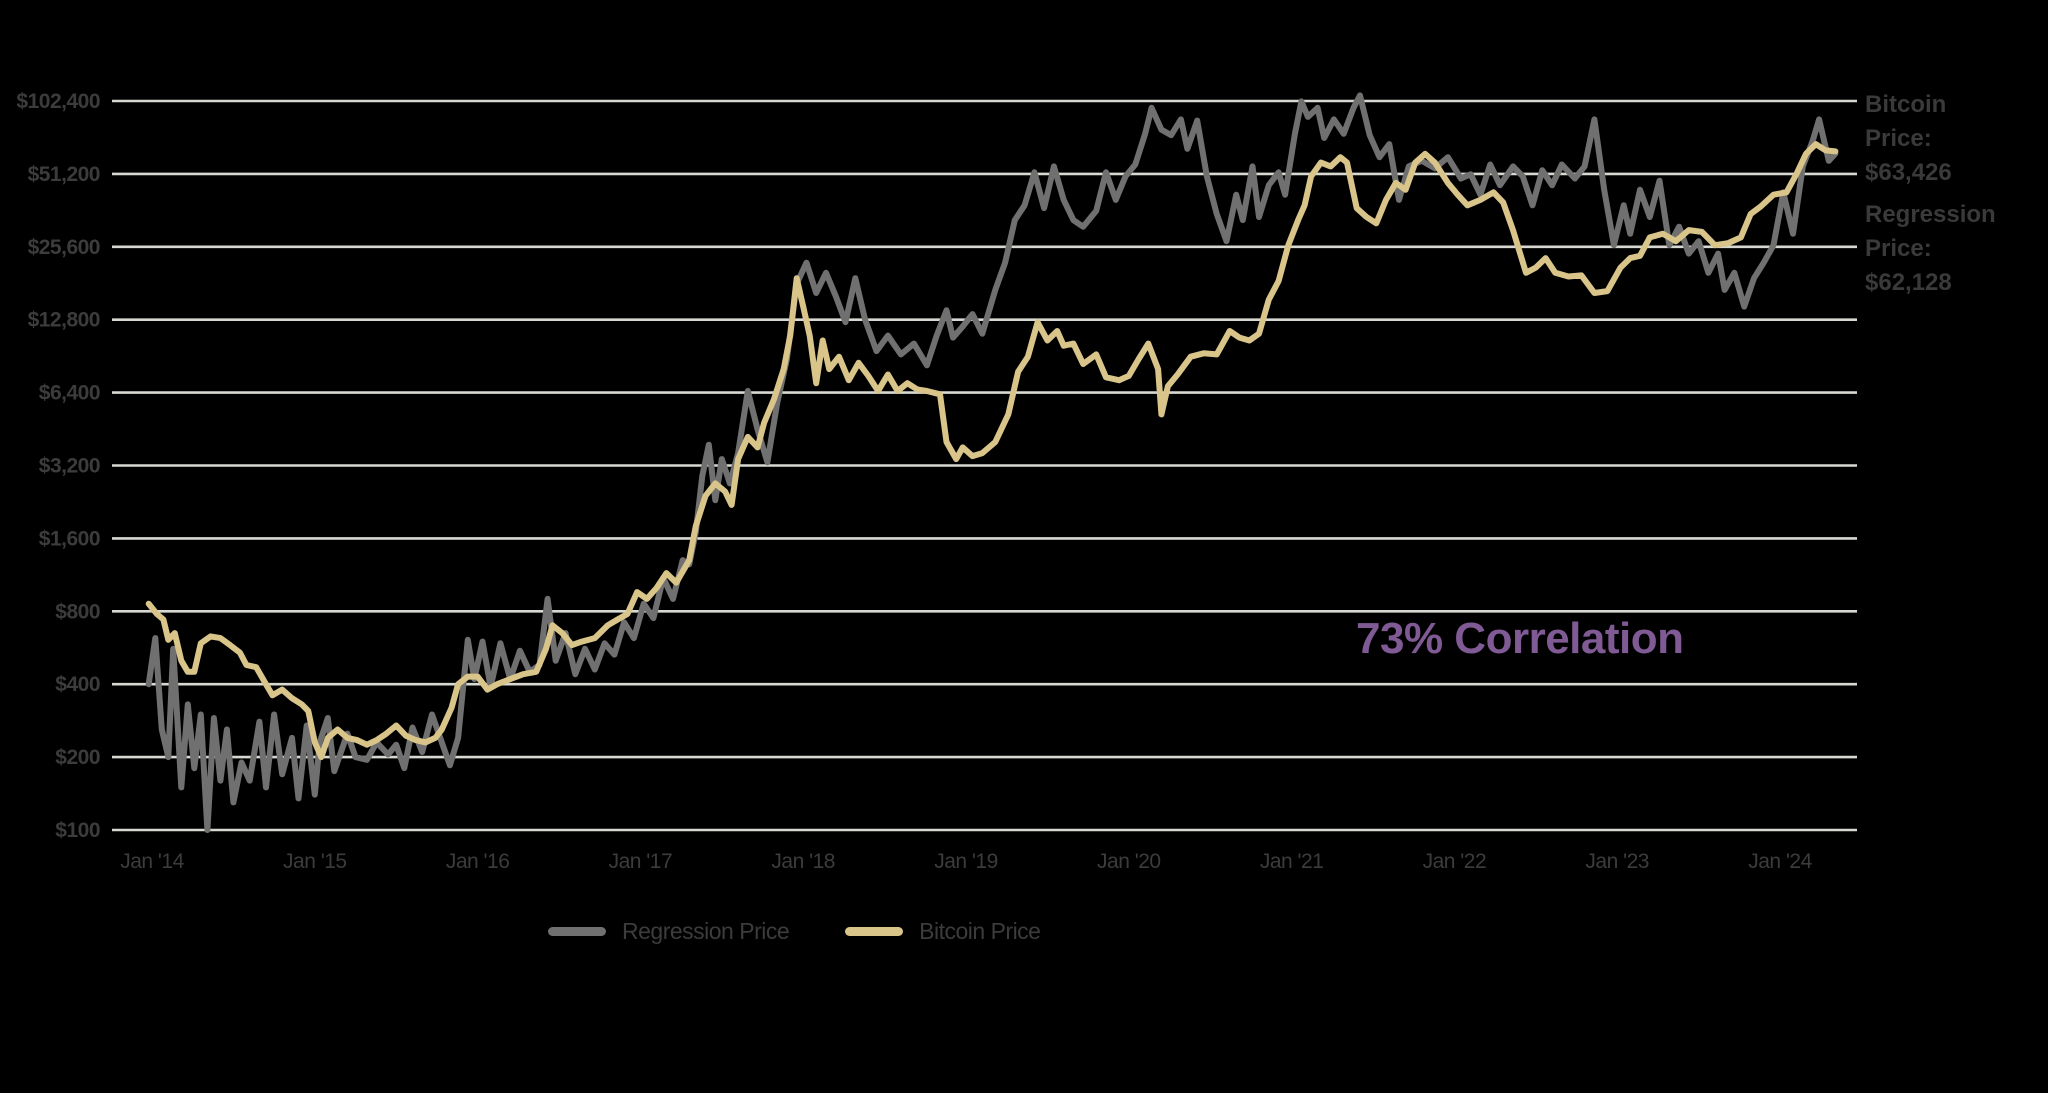 The image size is (2048, 1093). Describe the element at coordinates (822, 931) in the screenshot. I see `chart-legend: Regression Price Bitcoin Price` at that location.